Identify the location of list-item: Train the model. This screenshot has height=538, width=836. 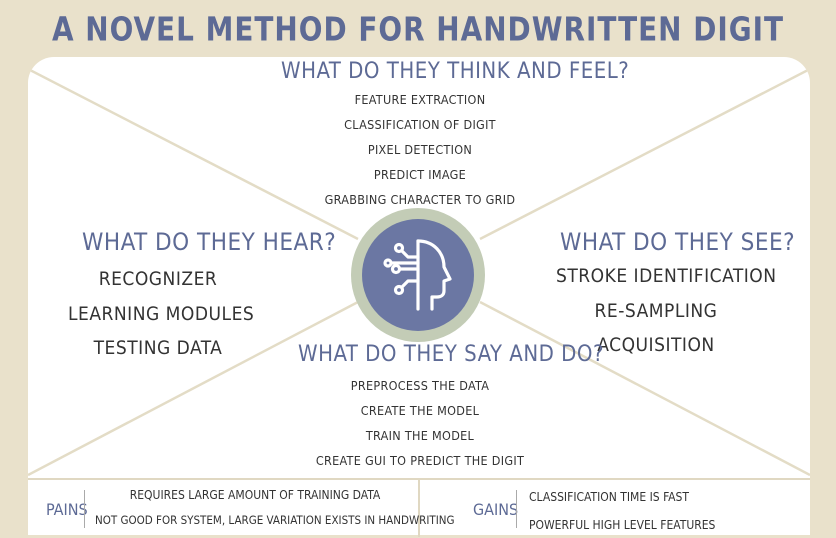
(420, 435).